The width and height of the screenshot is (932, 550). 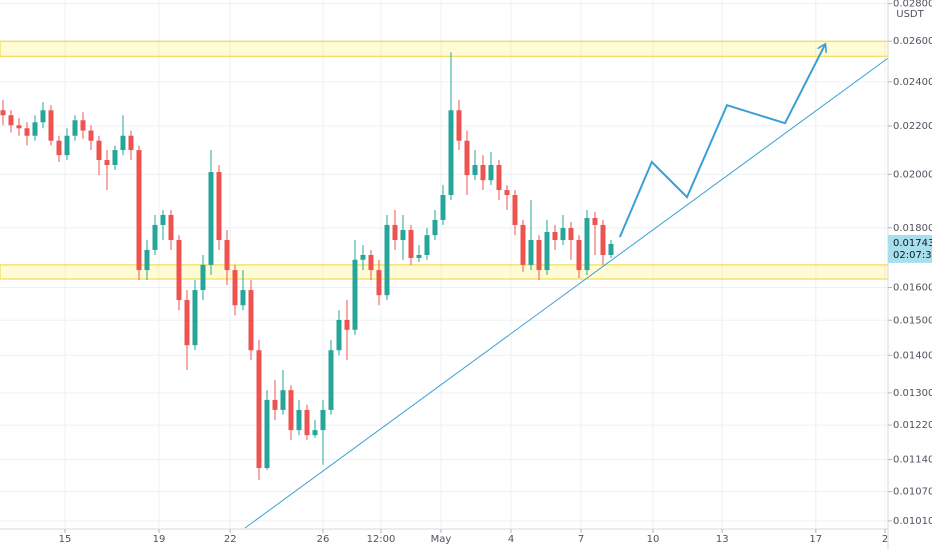 What do you see at coordinates (912, 243) in the screenshot?
I see `last-price-label: 0.017436` at bounding box center [912, 243].